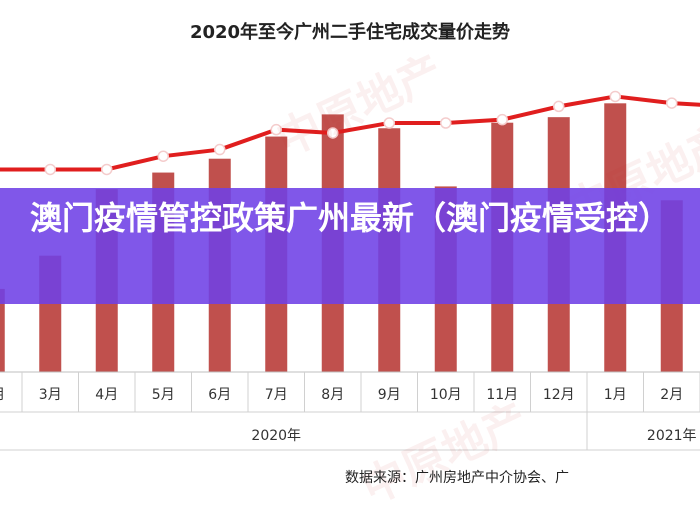  What do you see at coordinates (276, 395) in the screenshot?
I see `x-tick-label: 7月` at bounding box center [276, 395].